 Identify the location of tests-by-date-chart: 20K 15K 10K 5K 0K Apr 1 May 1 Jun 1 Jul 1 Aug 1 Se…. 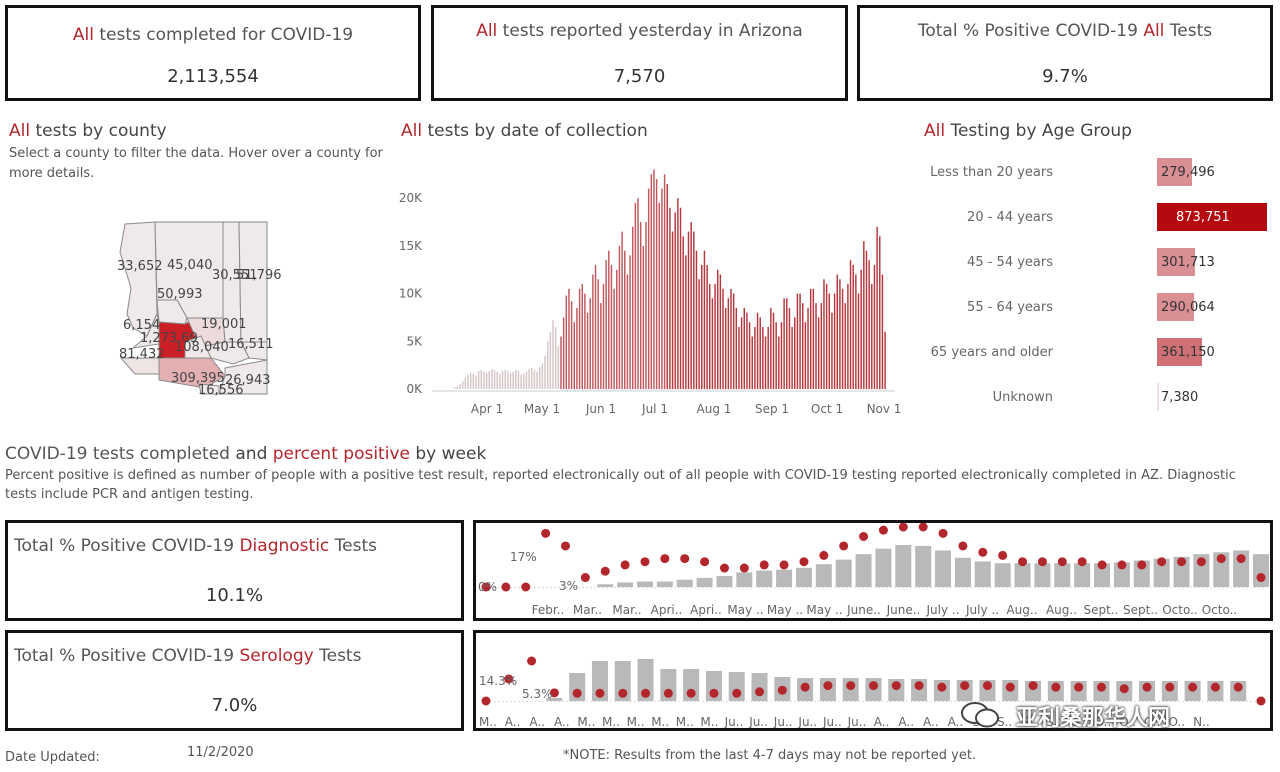
(652, 287).